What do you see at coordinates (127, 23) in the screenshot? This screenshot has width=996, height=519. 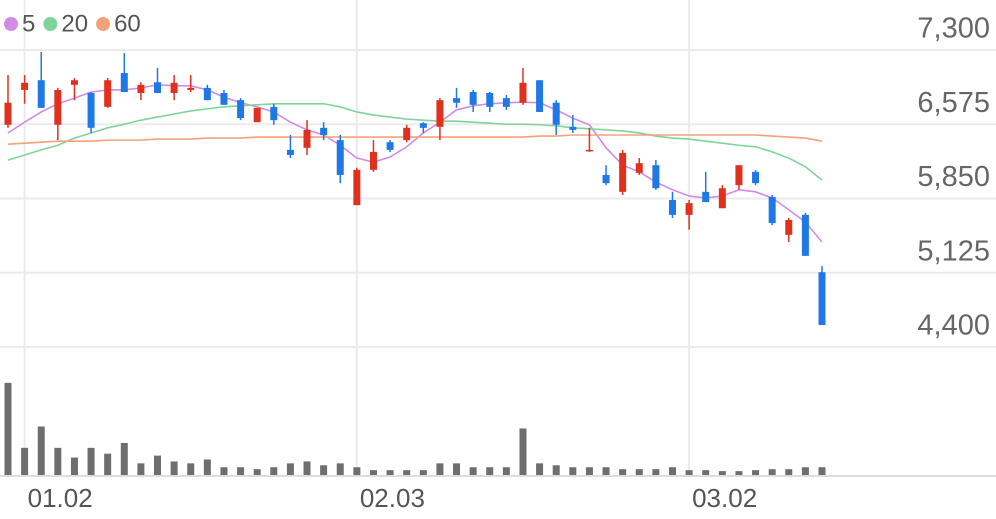 I see `legend-label: 60` at bounding box center [127, 23].